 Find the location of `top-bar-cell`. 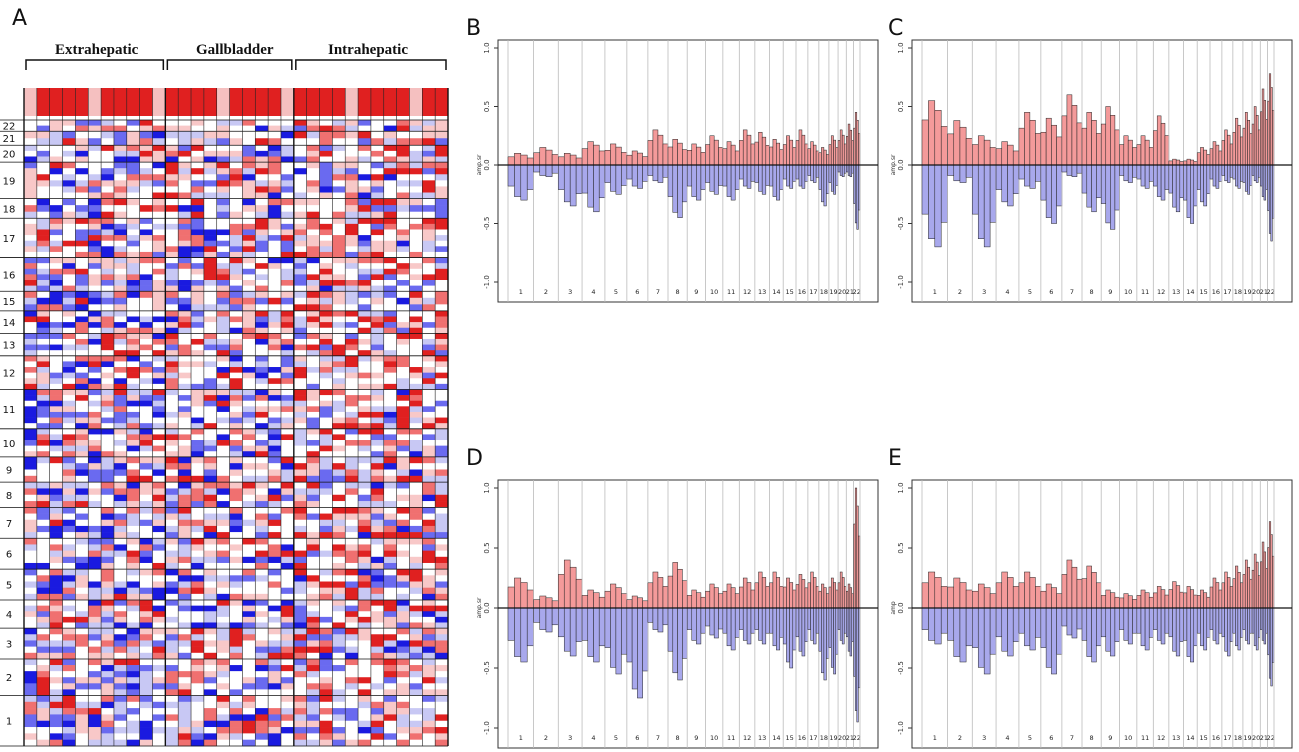

top-bar-cell is located at coordinates (82, 102).